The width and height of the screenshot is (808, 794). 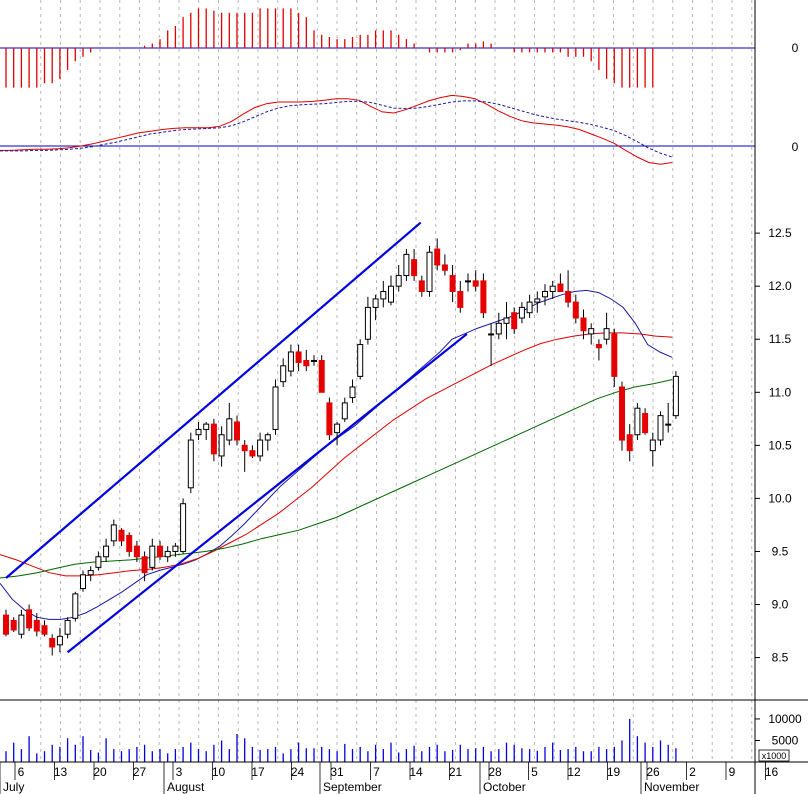 What do you see at coordinates (785, 740) in the screenshot?
I see `volume-tick-label: 5000` at bounding box center [785, 740].